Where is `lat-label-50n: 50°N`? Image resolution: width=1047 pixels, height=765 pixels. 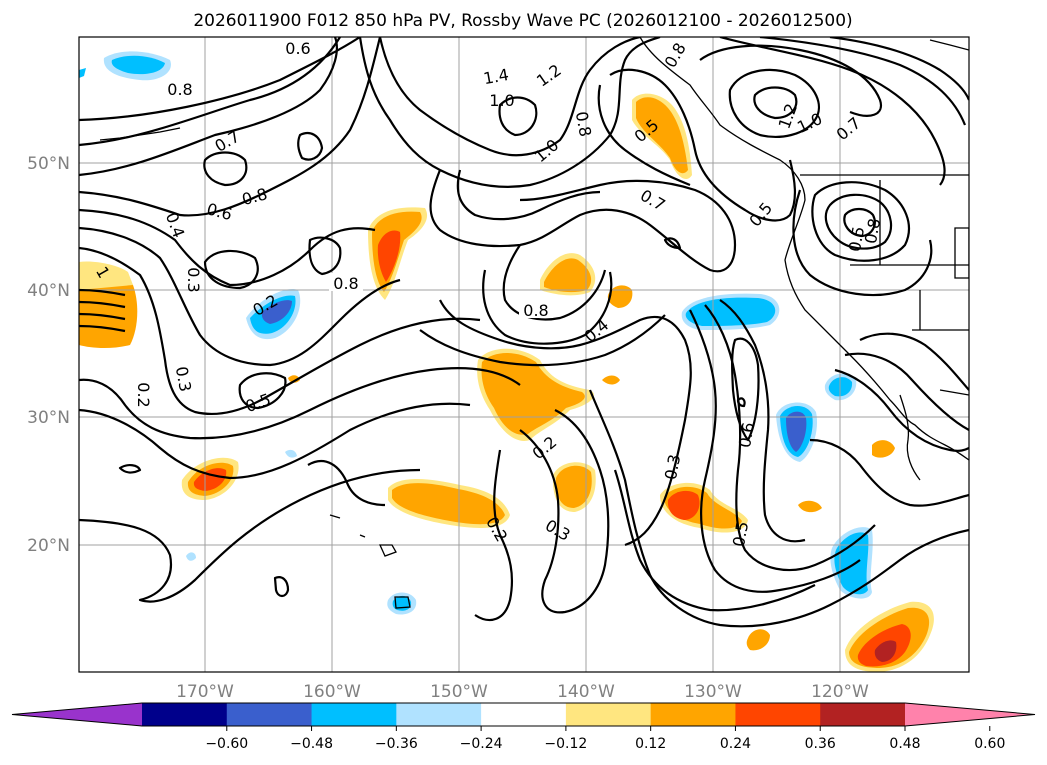 lat-label-50n: 50°N is located at coordinates (48, 164).